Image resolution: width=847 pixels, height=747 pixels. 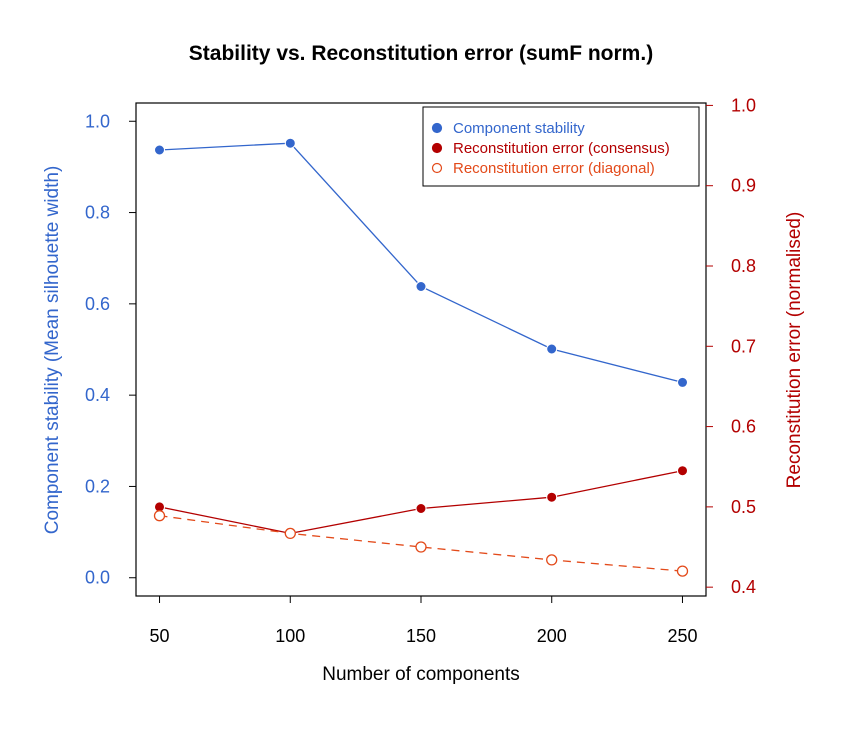 I want to click on y-right-axis-label: Reconstitution error (normalised), so click(x=794, y=350).